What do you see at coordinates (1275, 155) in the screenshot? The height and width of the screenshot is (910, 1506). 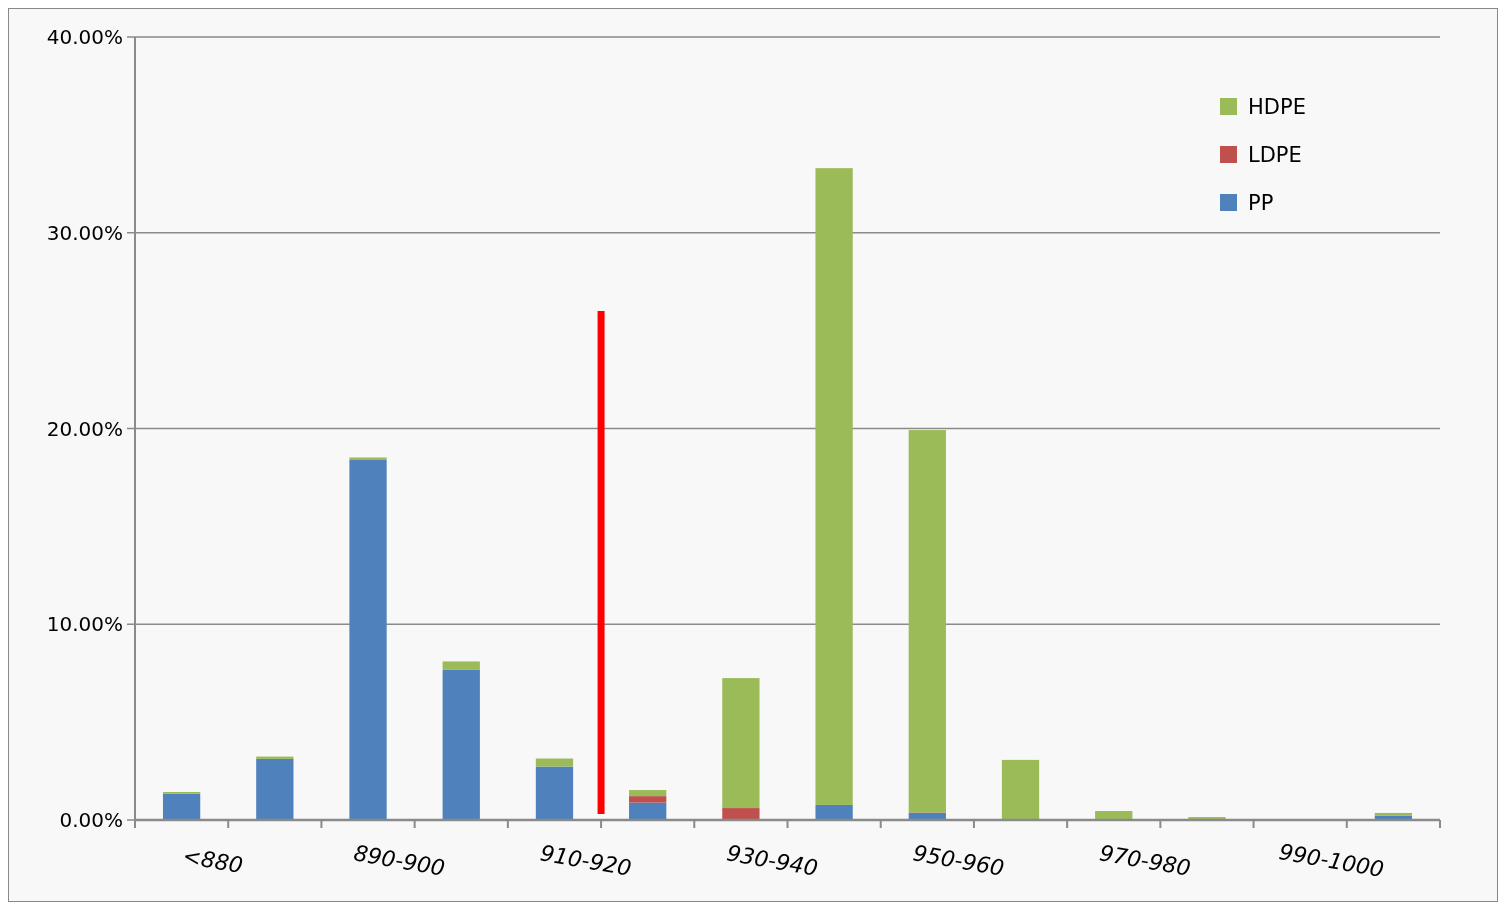 I see `legend-label: LDPE` at bounding box center [1275, 155].